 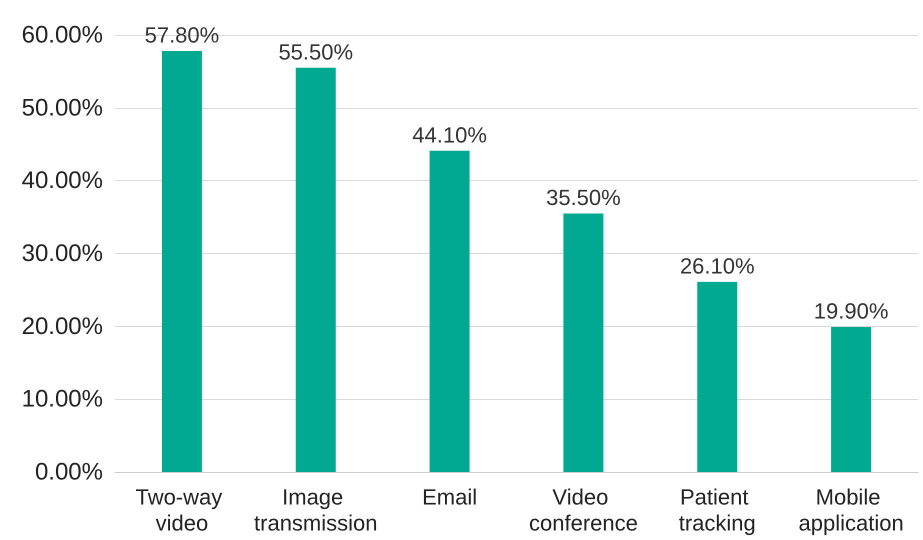 I want to click on x-tick-label: Two-way video, so click(x=181, y=510).